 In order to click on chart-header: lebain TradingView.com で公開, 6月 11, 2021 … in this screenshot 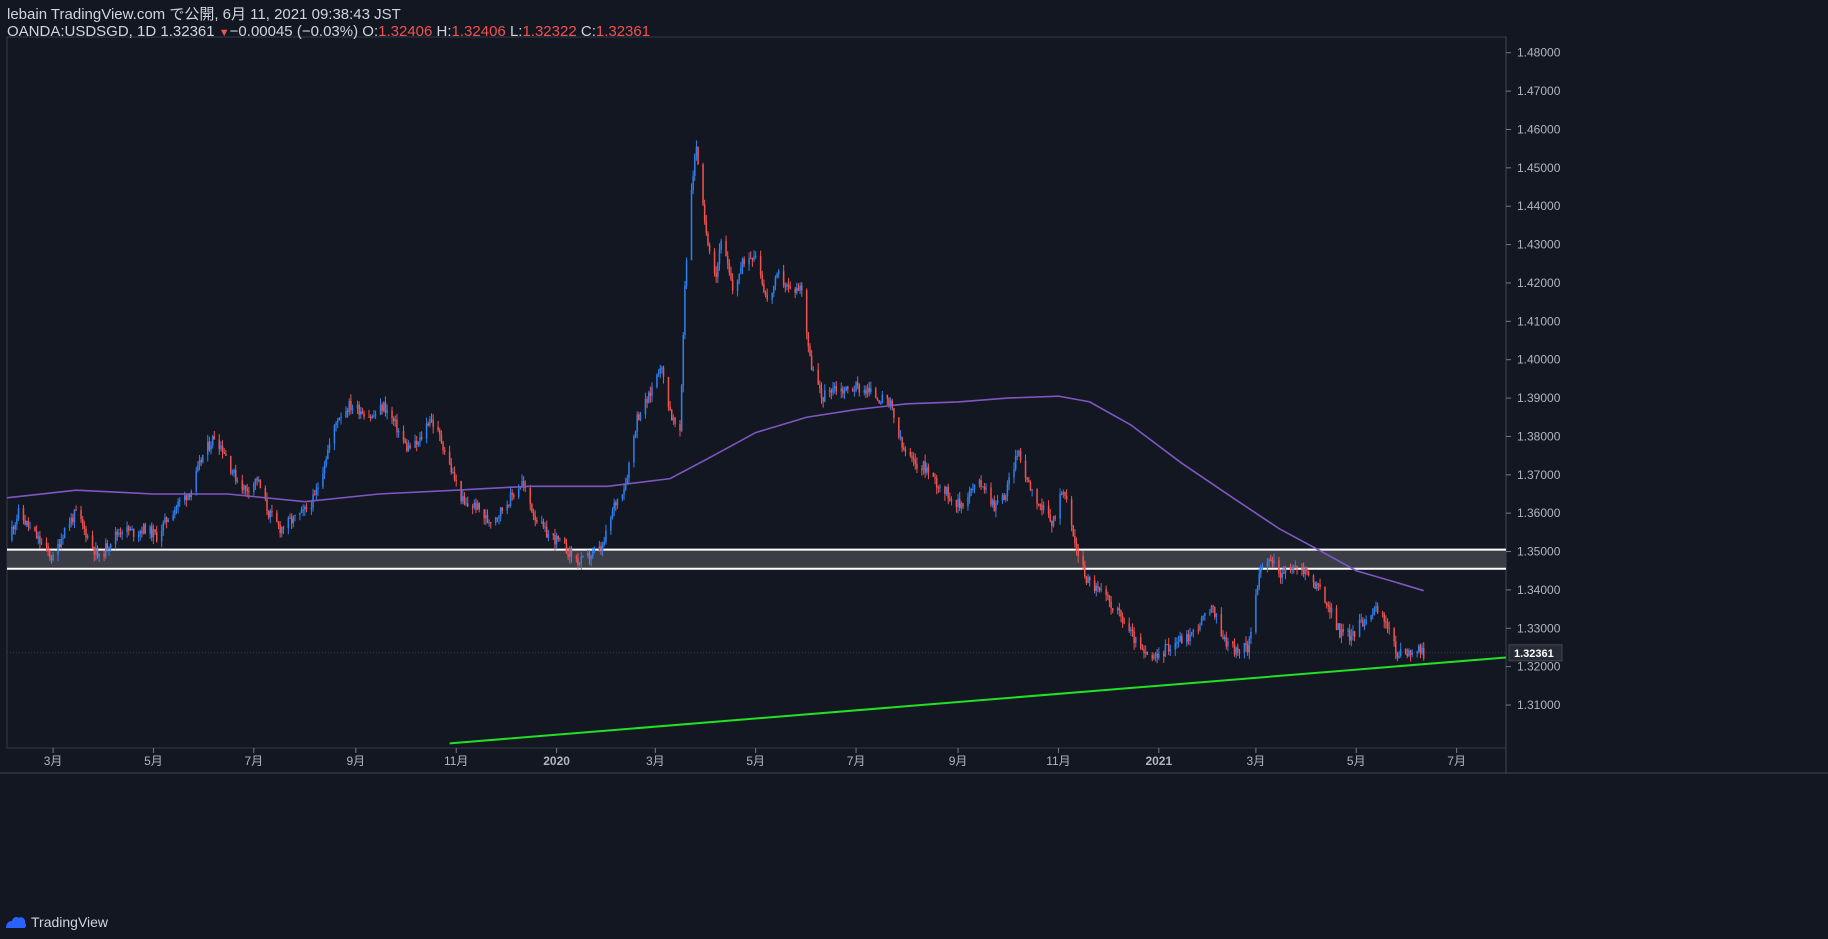, I will do `click(328, 23)`.